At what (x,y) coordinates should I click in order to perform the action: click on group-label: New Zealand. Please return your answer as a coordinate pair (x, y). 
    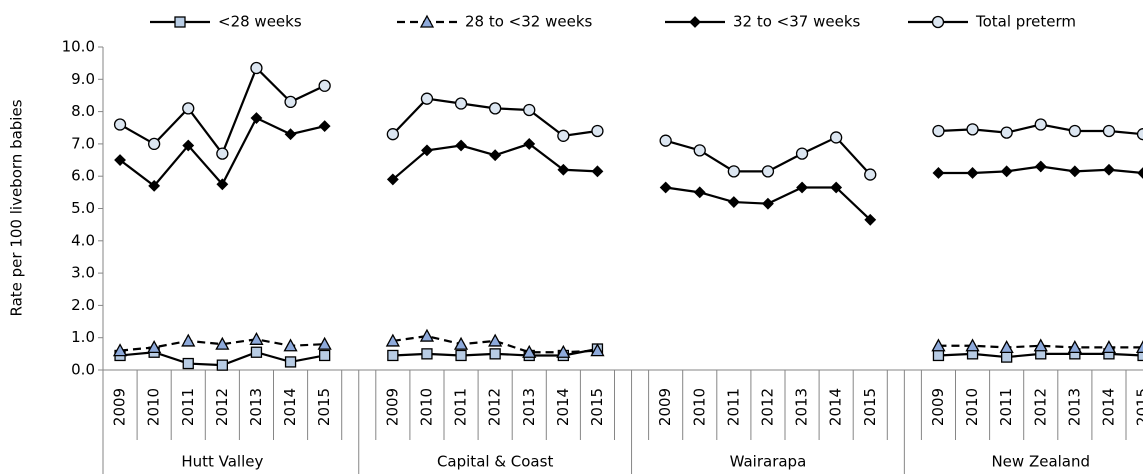
    Looking at the image, I should click on (1040, 462).